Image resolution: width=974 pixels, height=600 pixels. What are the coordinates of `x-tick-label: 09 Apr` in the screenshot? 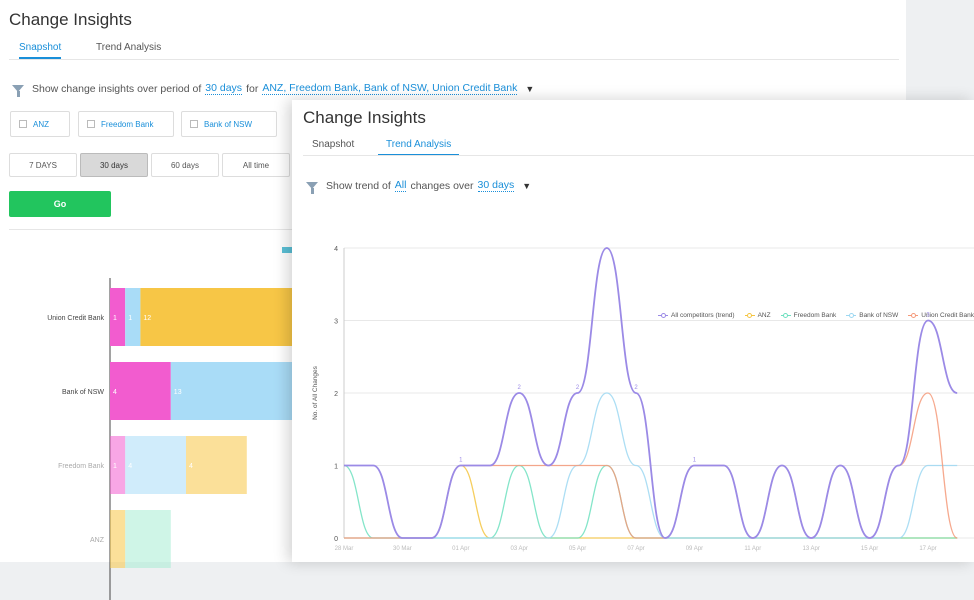 It's located at (694, 549).